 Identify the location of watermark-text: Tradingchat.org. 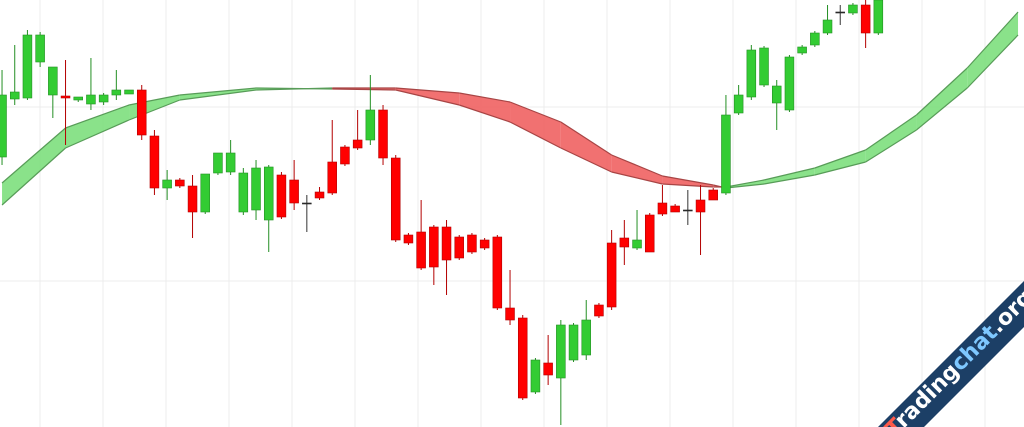
(952, 356).